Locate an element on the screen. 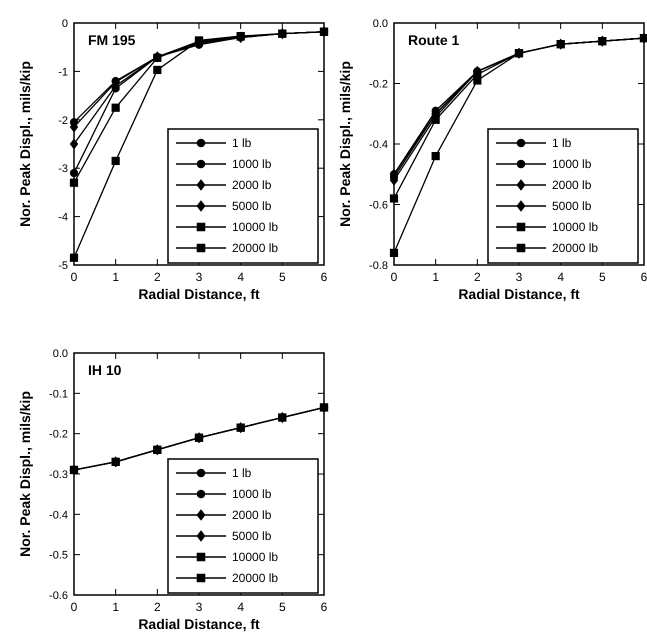  y-tick-label: -3 is located at coordinates (63, 169).